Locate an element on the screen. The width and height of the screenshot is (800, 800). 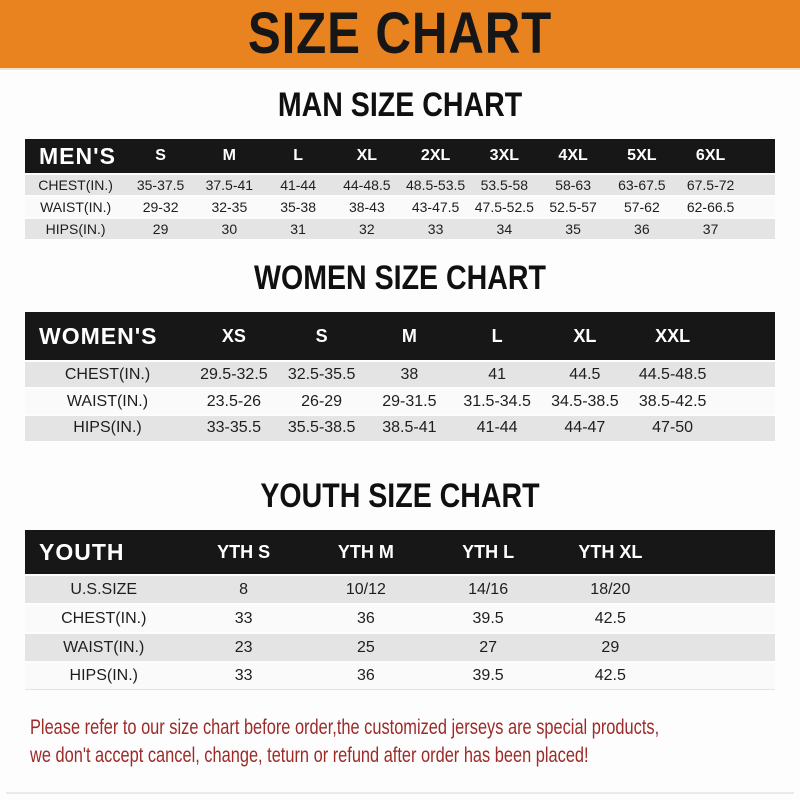
table-row: U.S.SIZE 8 10/12 14/16 18/20 is located at coordinates (400, 589).